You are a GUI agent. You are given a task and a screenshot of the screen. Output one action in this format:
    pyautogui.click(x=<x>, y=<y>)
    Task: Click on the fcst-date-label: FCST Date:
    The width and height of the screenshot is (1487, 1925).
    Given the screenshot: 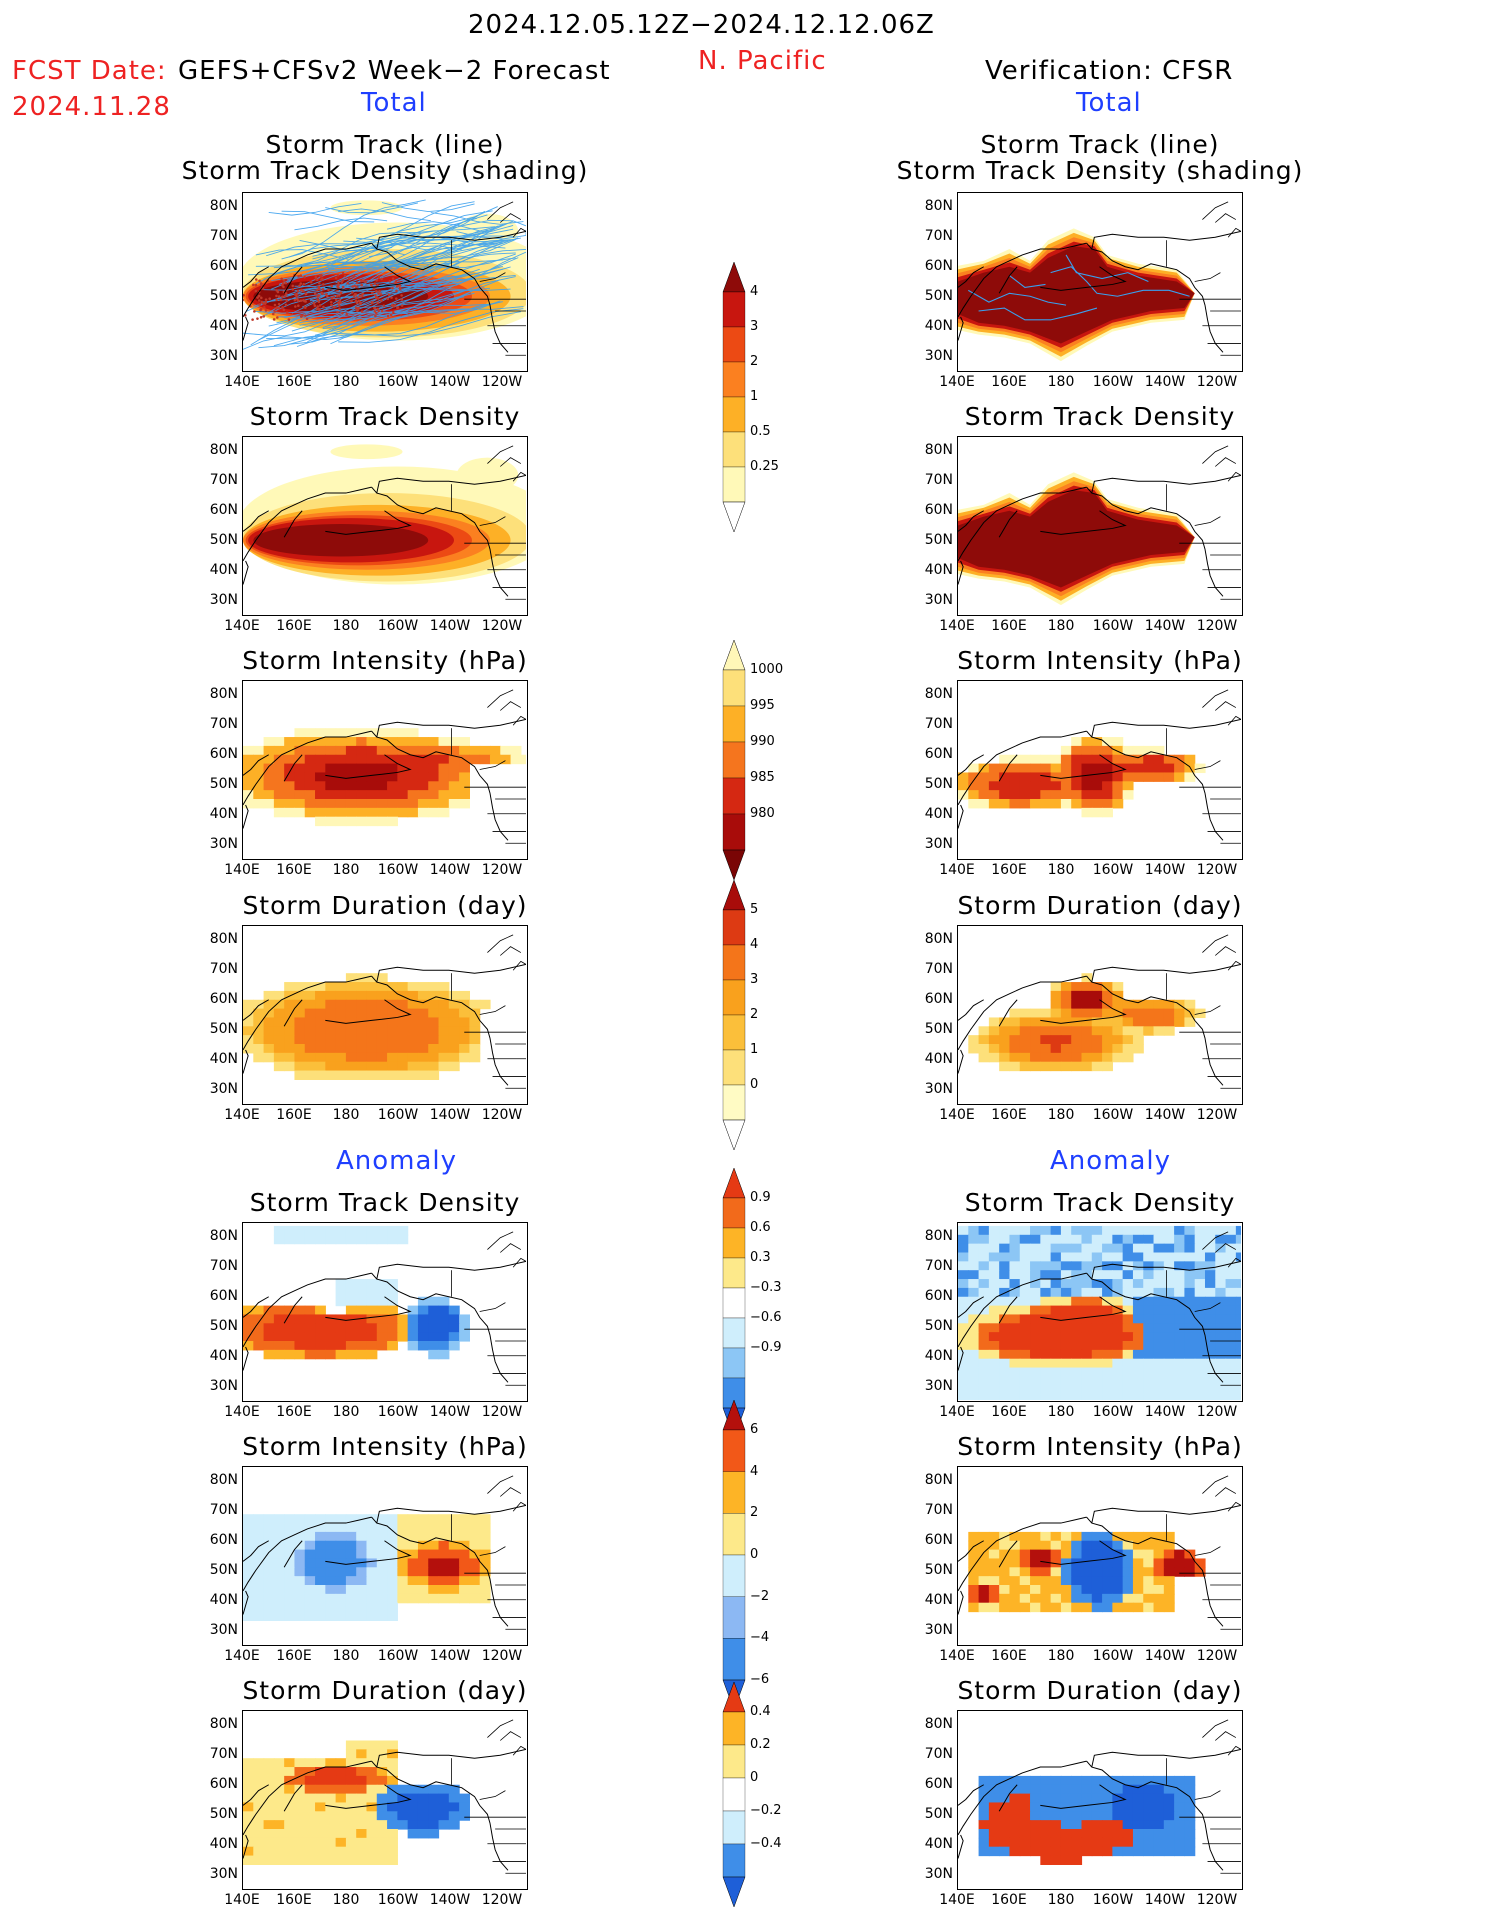 What is the action you would take?
    pyautogui.click(x=89, y=71)
    